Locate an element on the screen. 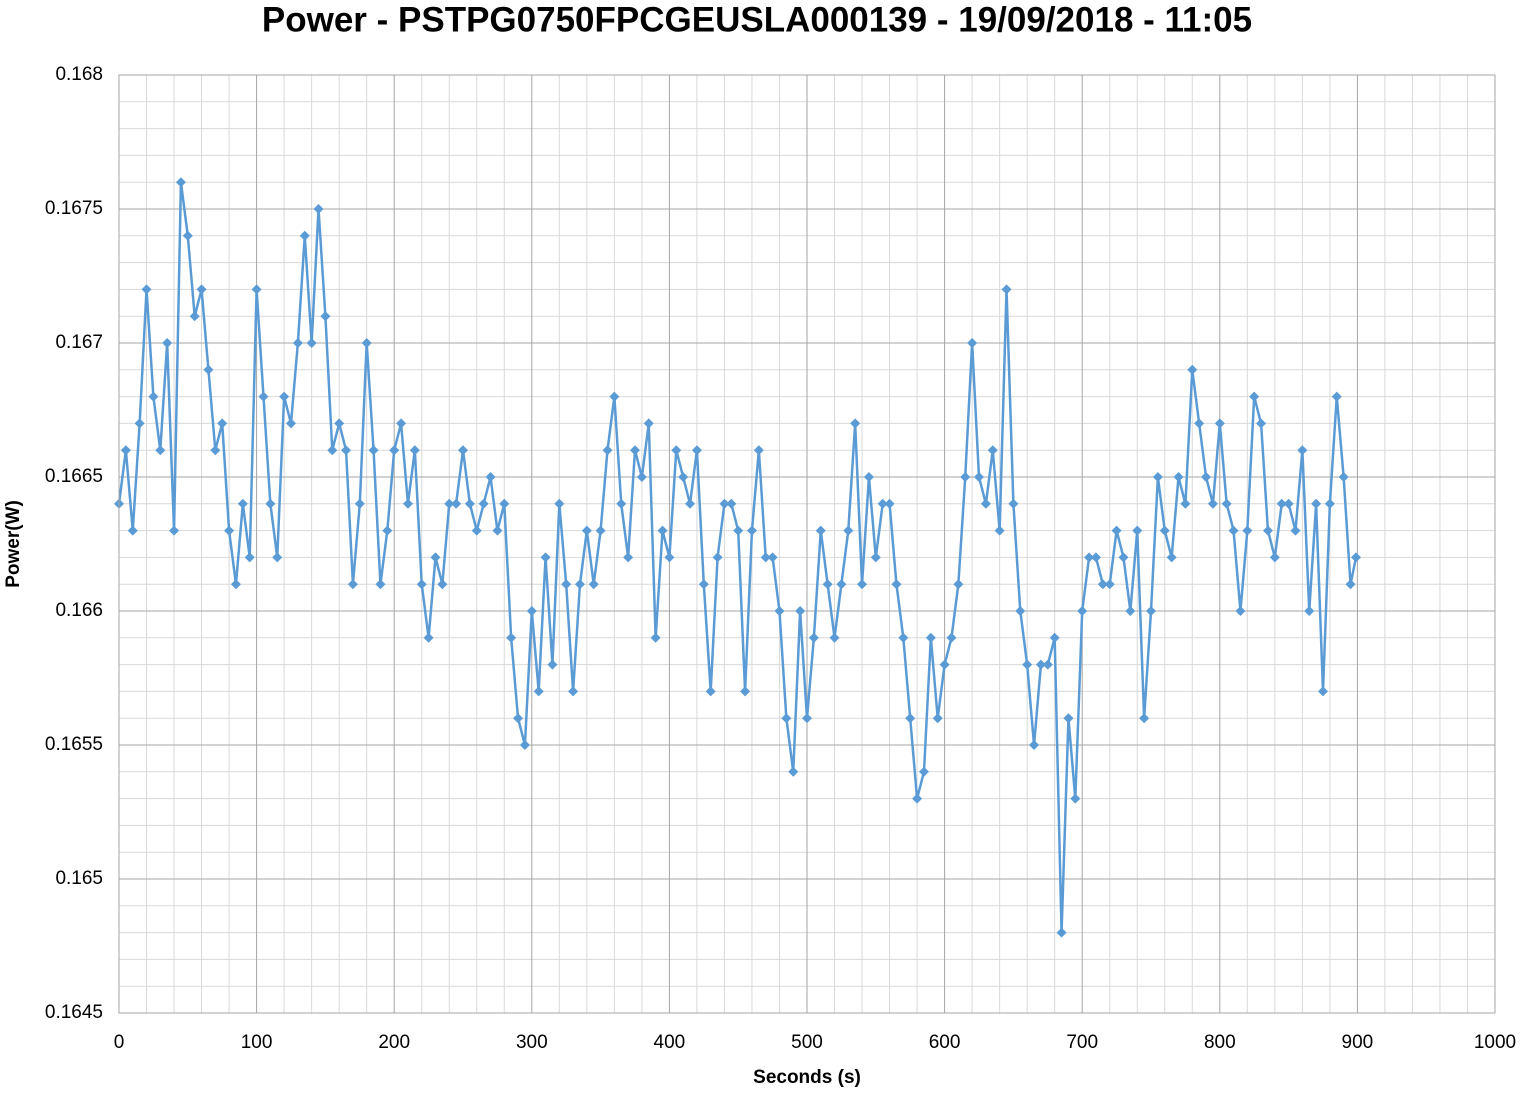 The width and height of the screenshot is (1522, 1099). y-tick-label: 0.166 is located at coordinates (79, 610).